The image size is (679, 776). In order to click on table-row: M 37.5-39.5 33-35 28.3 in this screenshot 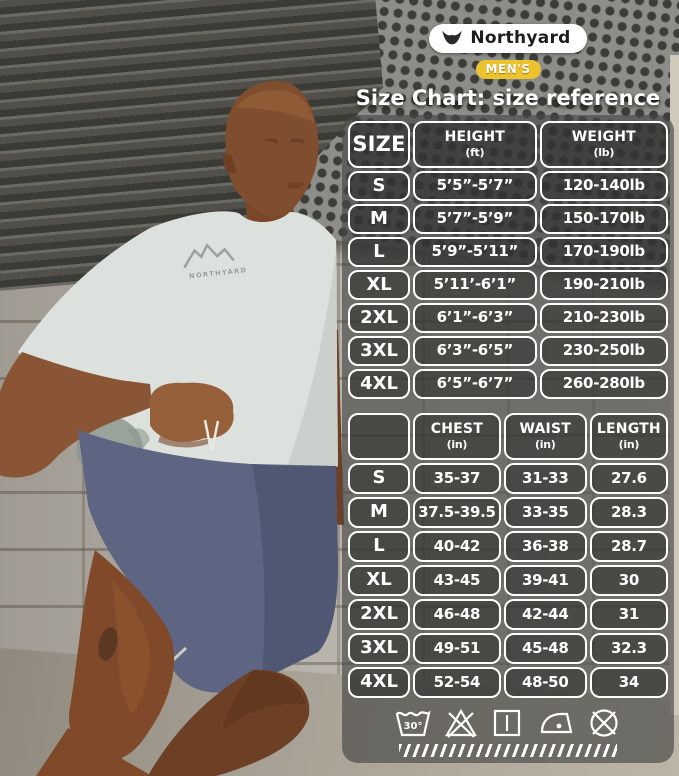, I will do `click(508, 512)`.